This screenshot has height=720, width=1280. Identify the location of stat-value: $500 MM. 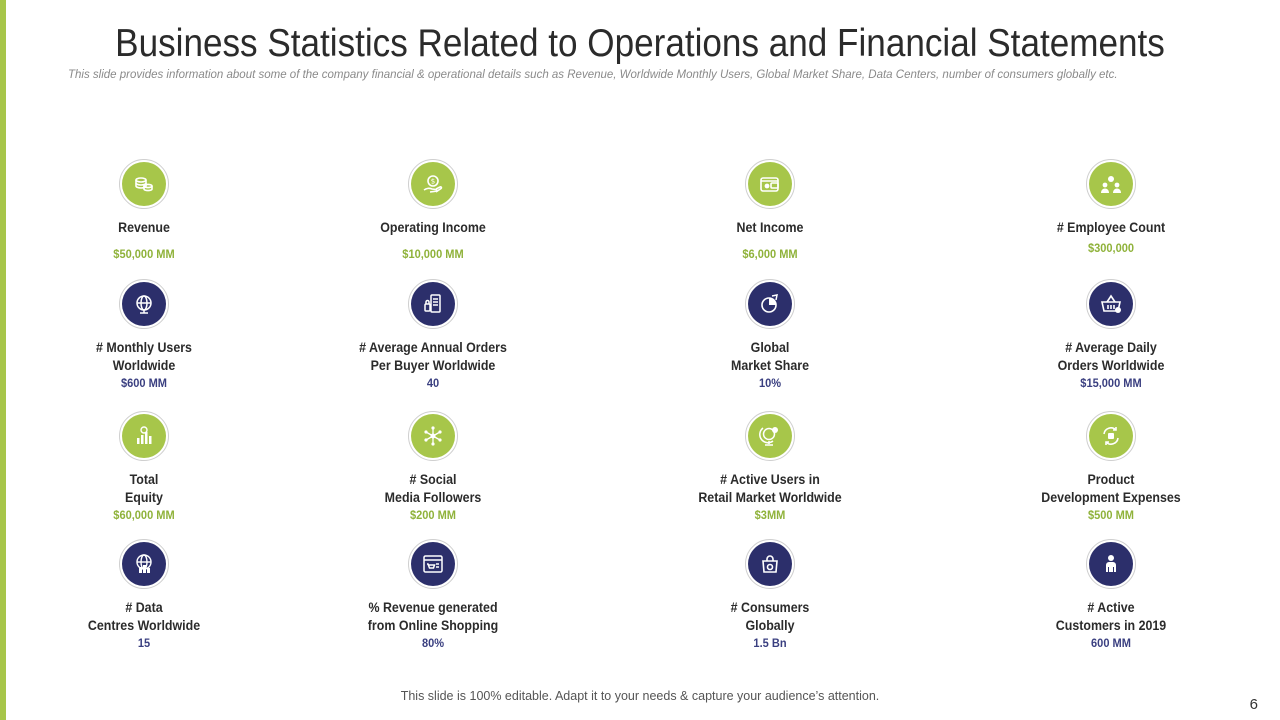
(1111, 515).